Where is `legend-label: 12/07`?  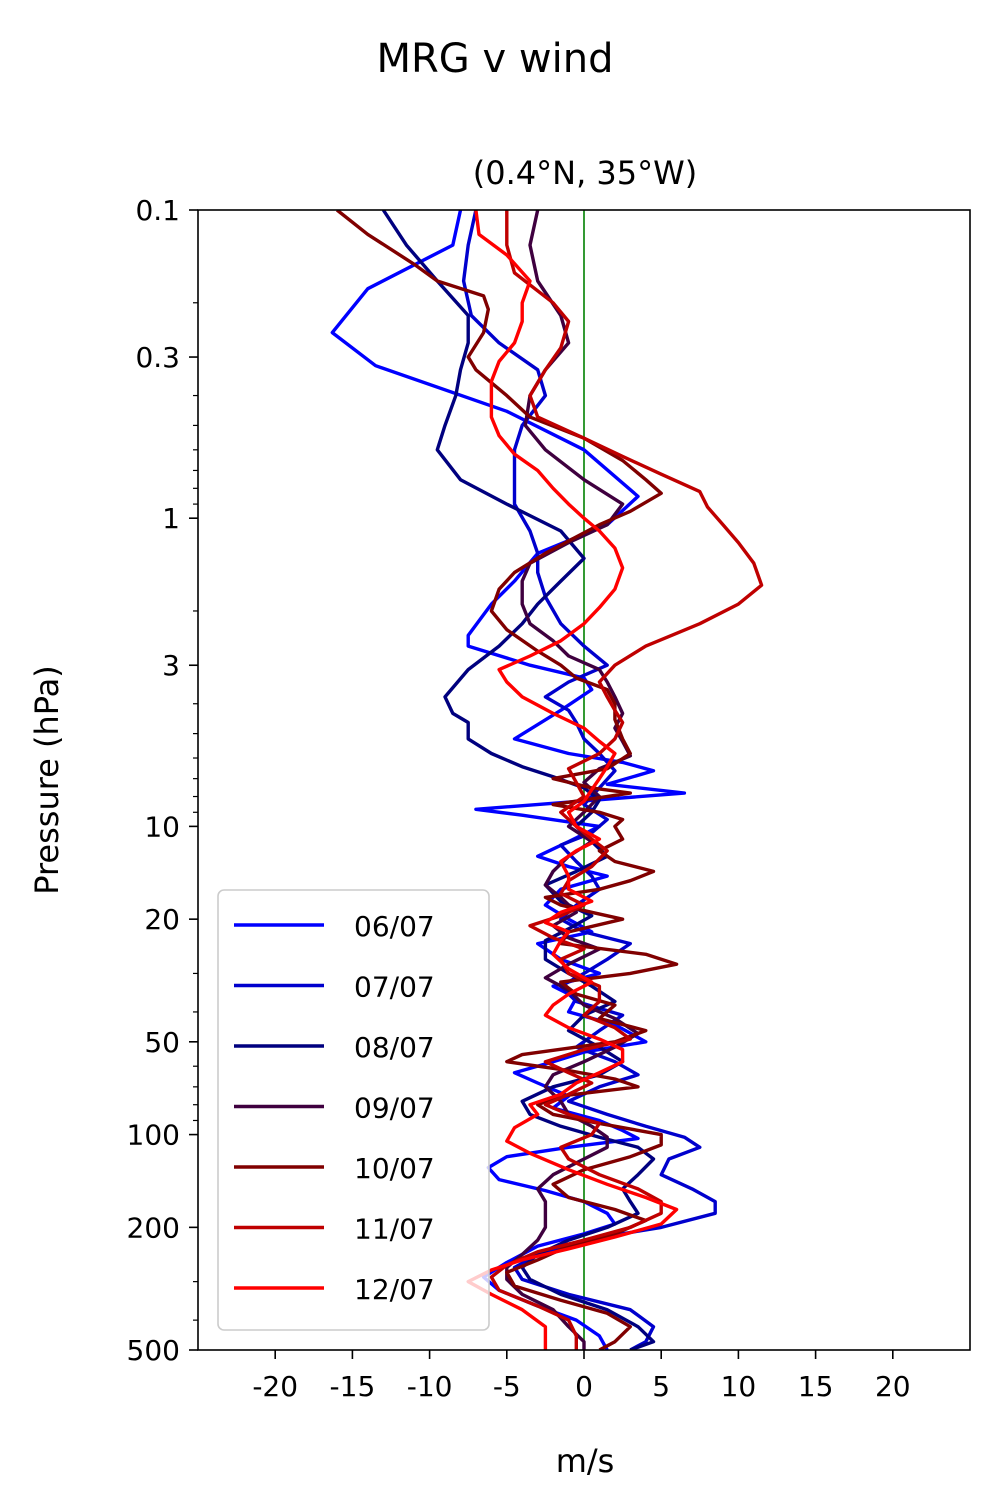 legend-label: 12/07 is located at coordinates (394, 1289).